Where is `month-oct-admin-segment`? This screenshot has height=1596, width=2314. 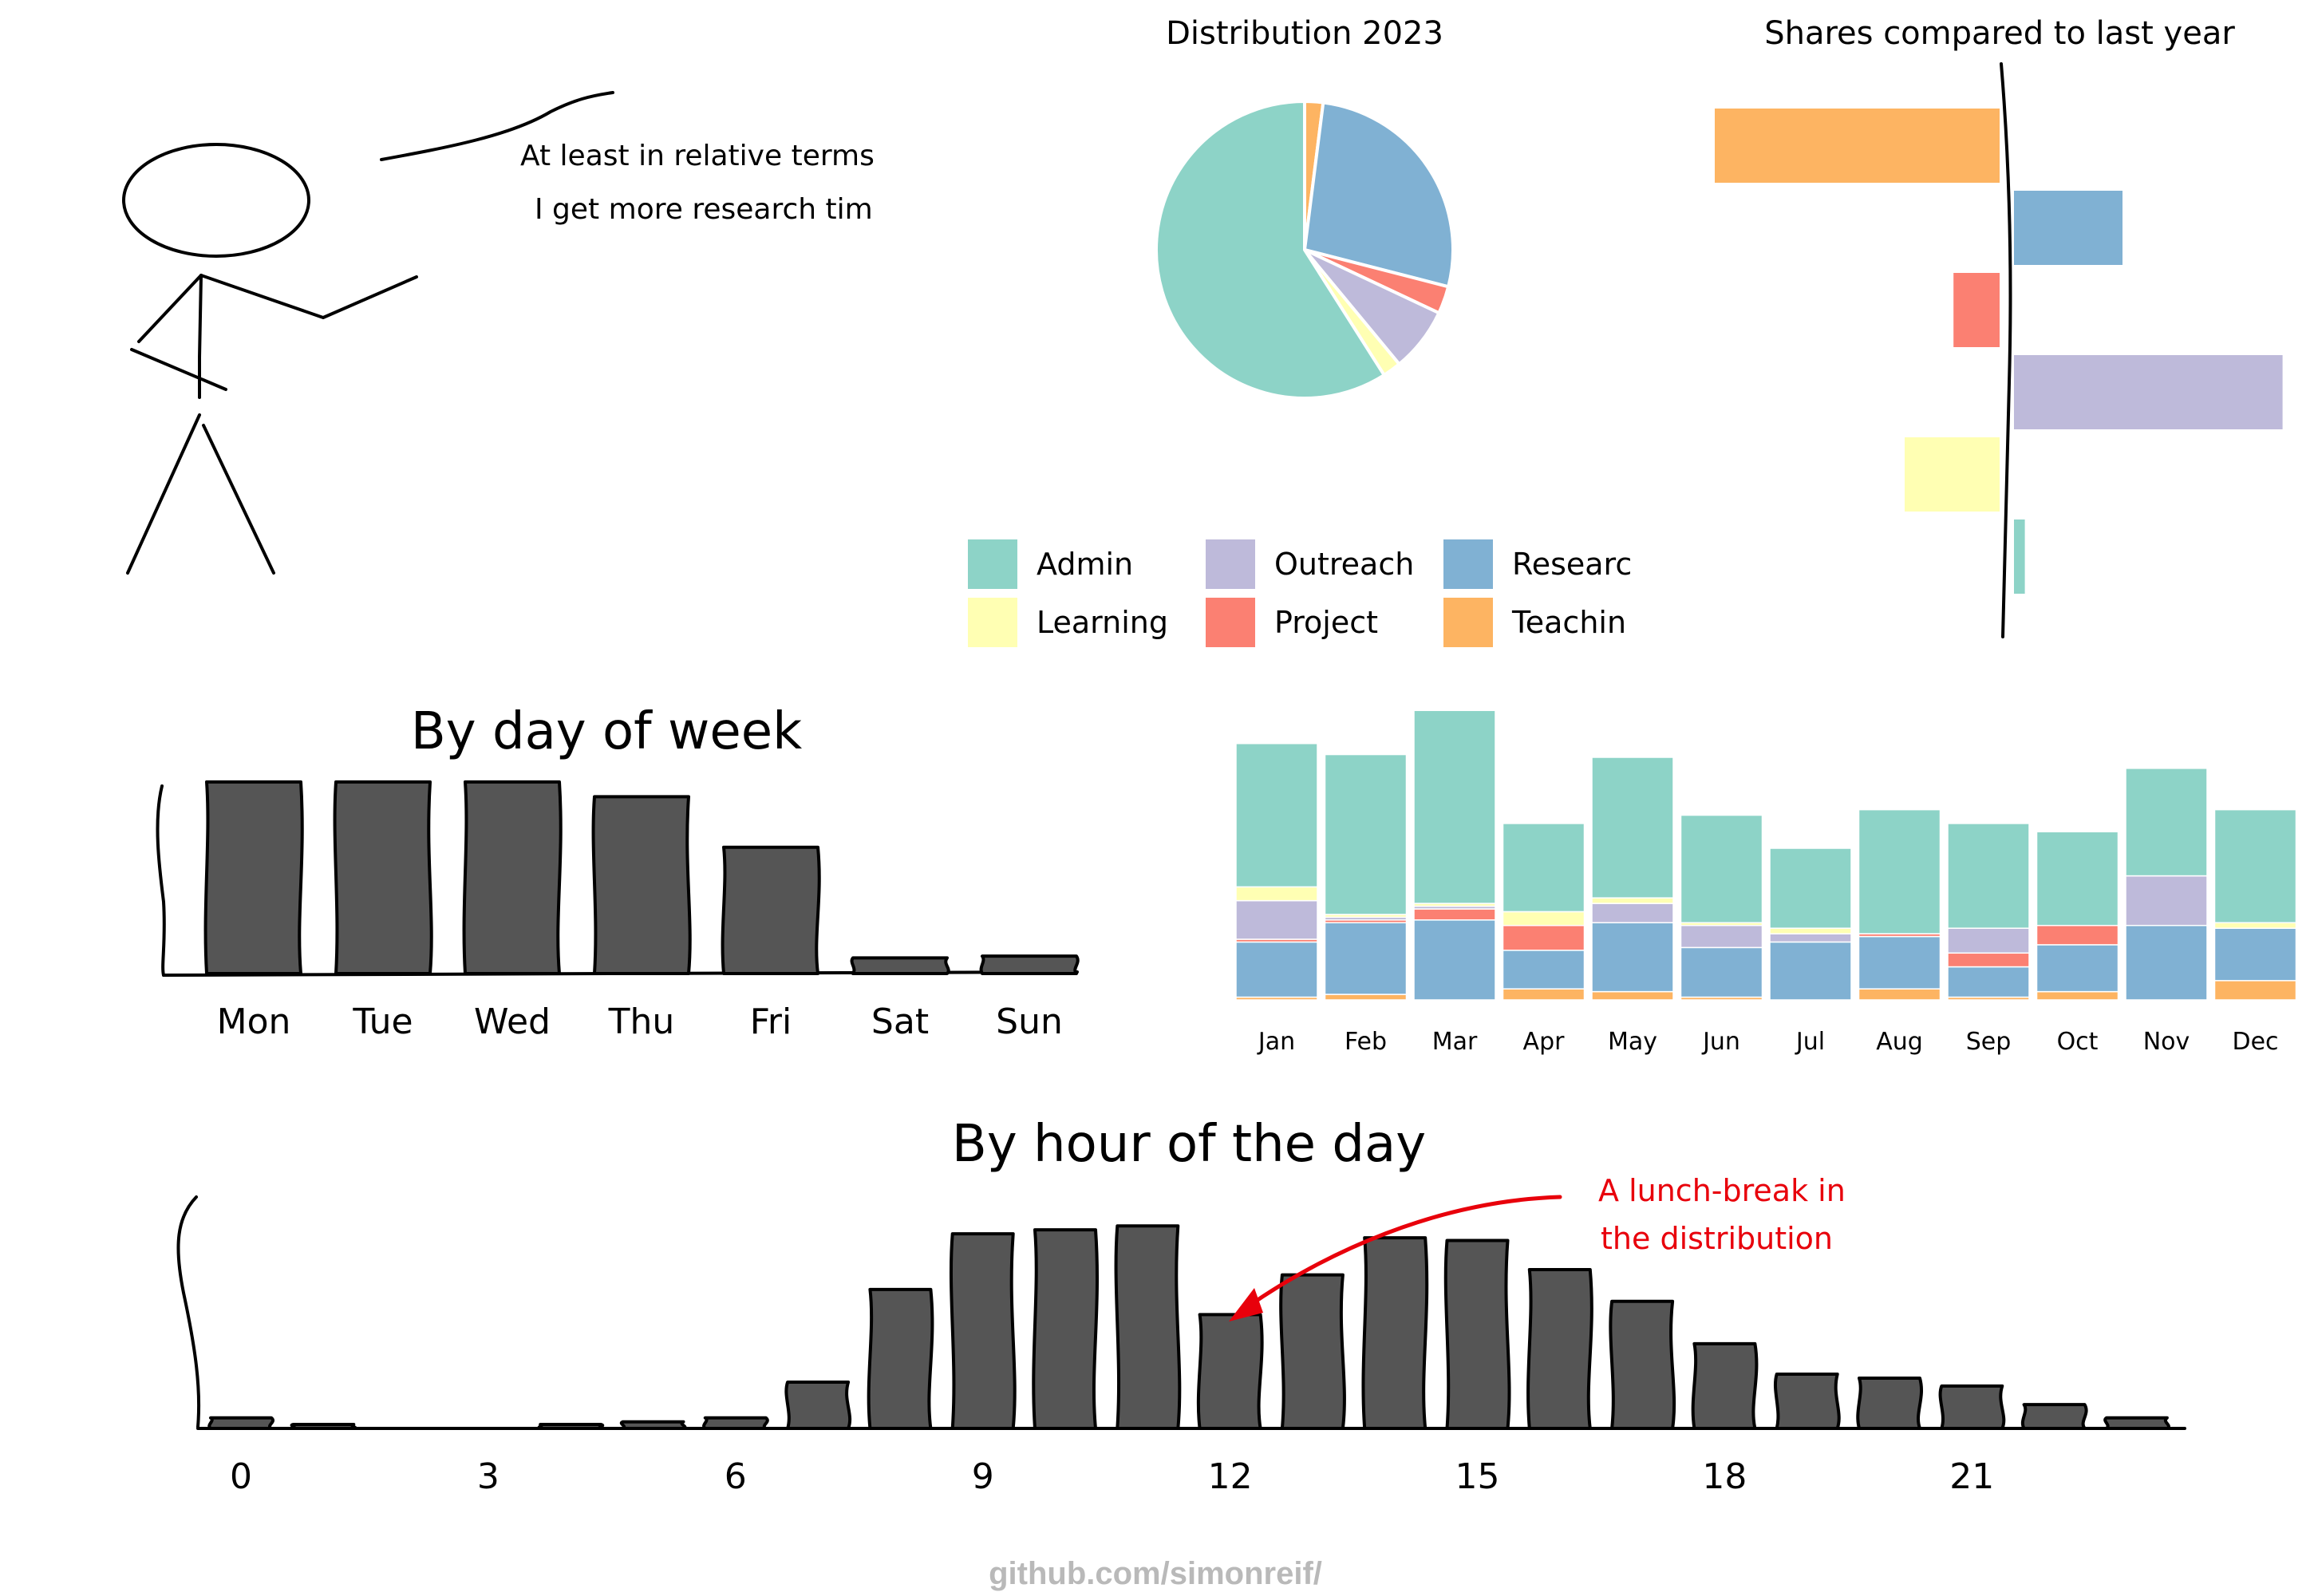
month-oct-admin-segment is located at coordinates (2077, 878).